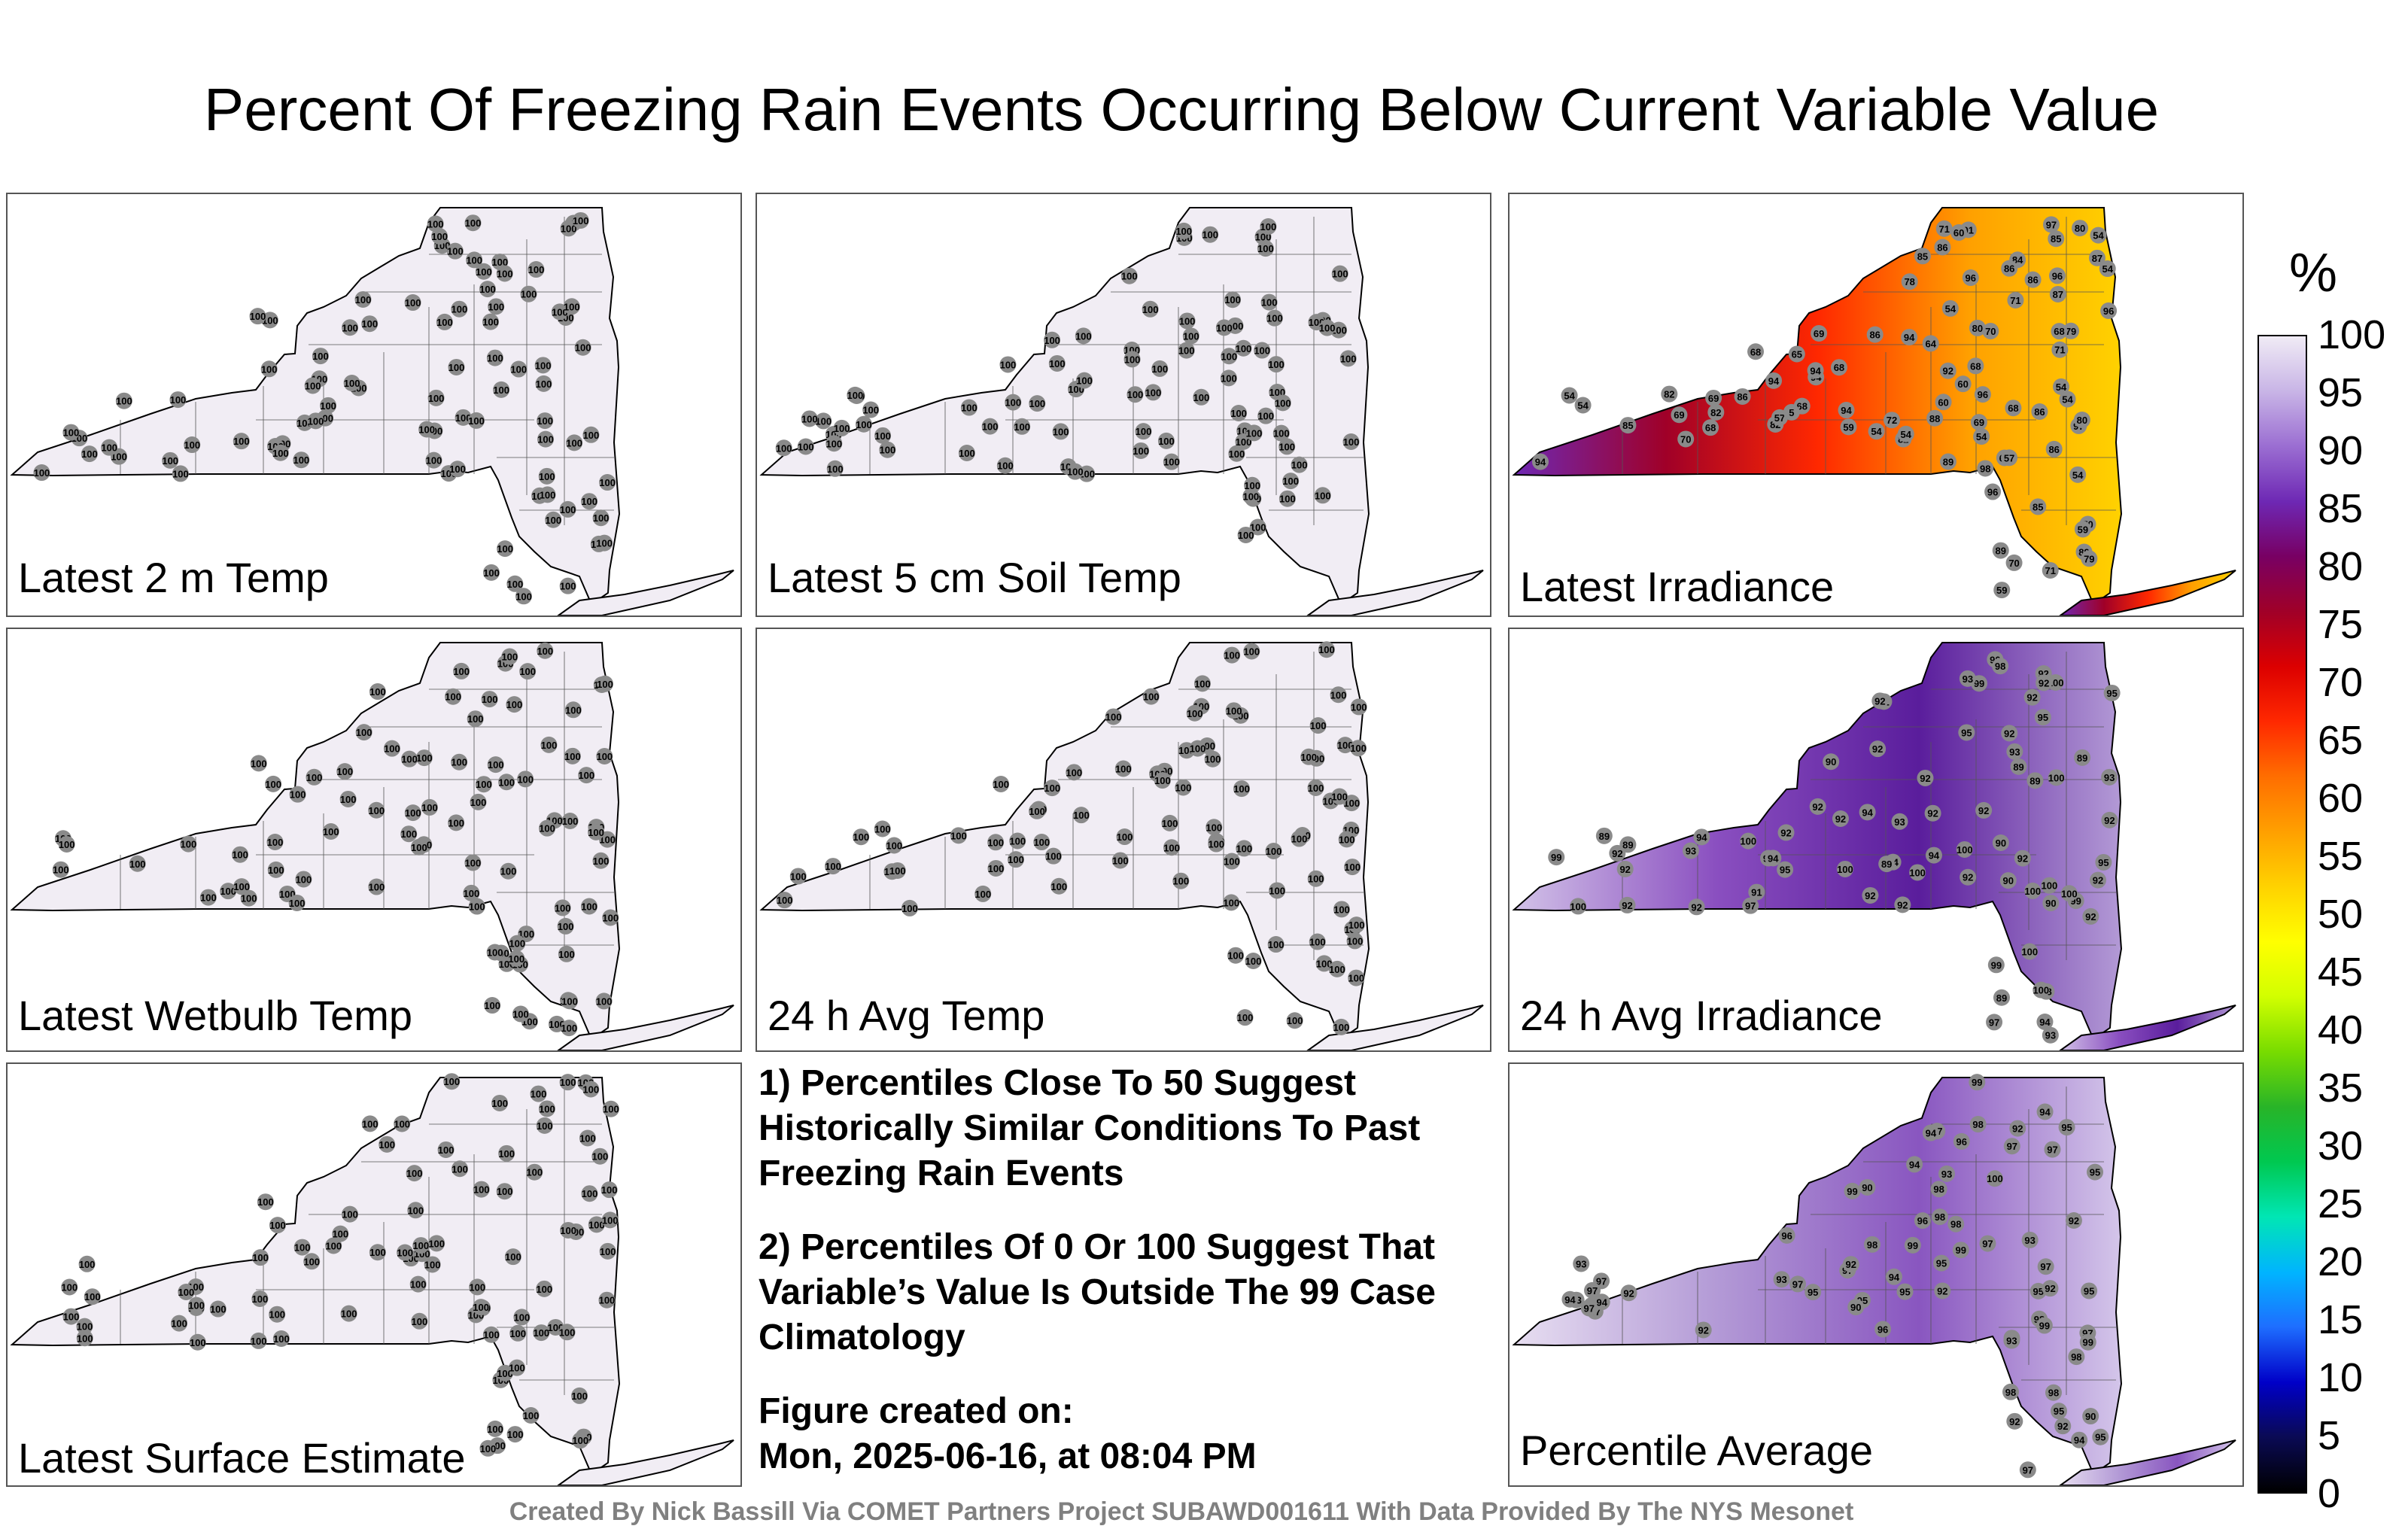 This screenshot has height=1535, width=2408. I want to click on station-value: 89, so click(1948, 462).